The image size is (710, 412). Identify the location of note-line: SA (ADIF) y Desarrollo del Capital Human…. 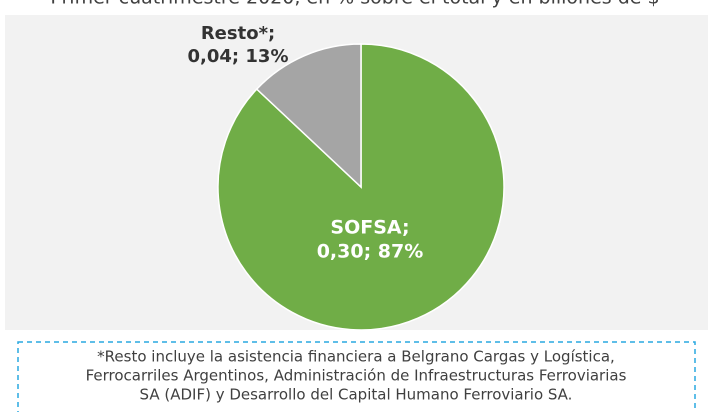
(356, 395).